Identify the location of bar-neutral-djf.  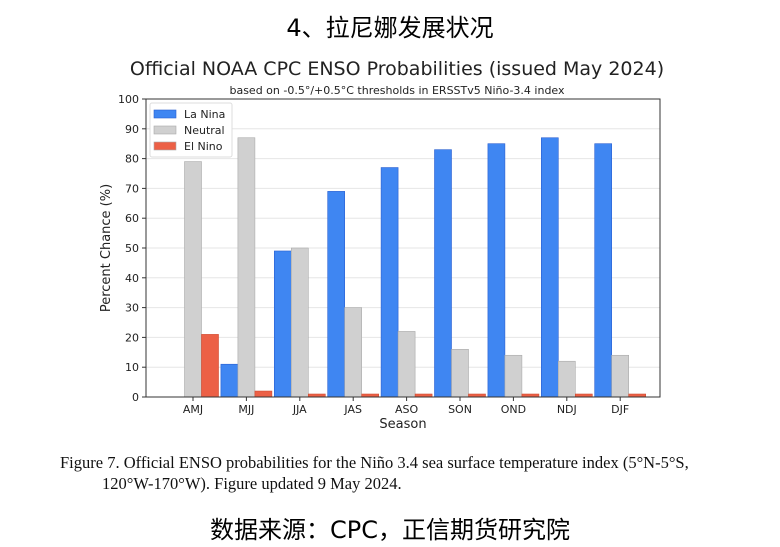
(620, 376).